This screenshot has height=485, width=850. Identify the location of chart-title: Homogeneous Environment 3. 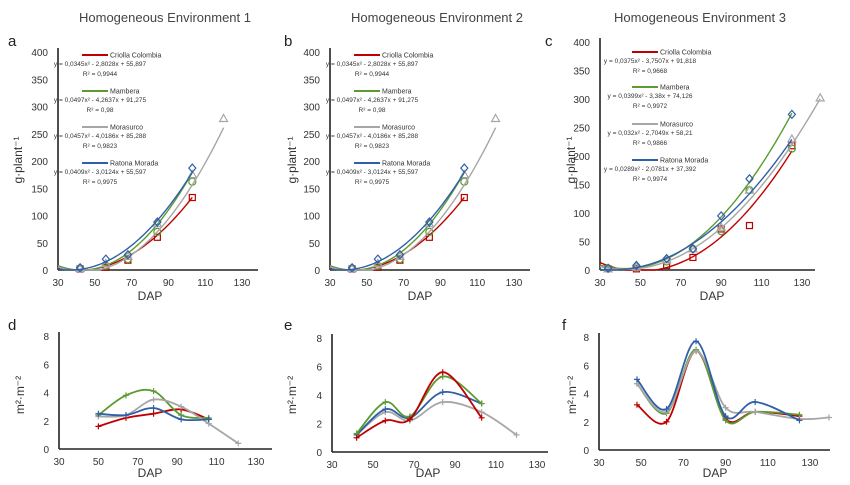
(700, 17).